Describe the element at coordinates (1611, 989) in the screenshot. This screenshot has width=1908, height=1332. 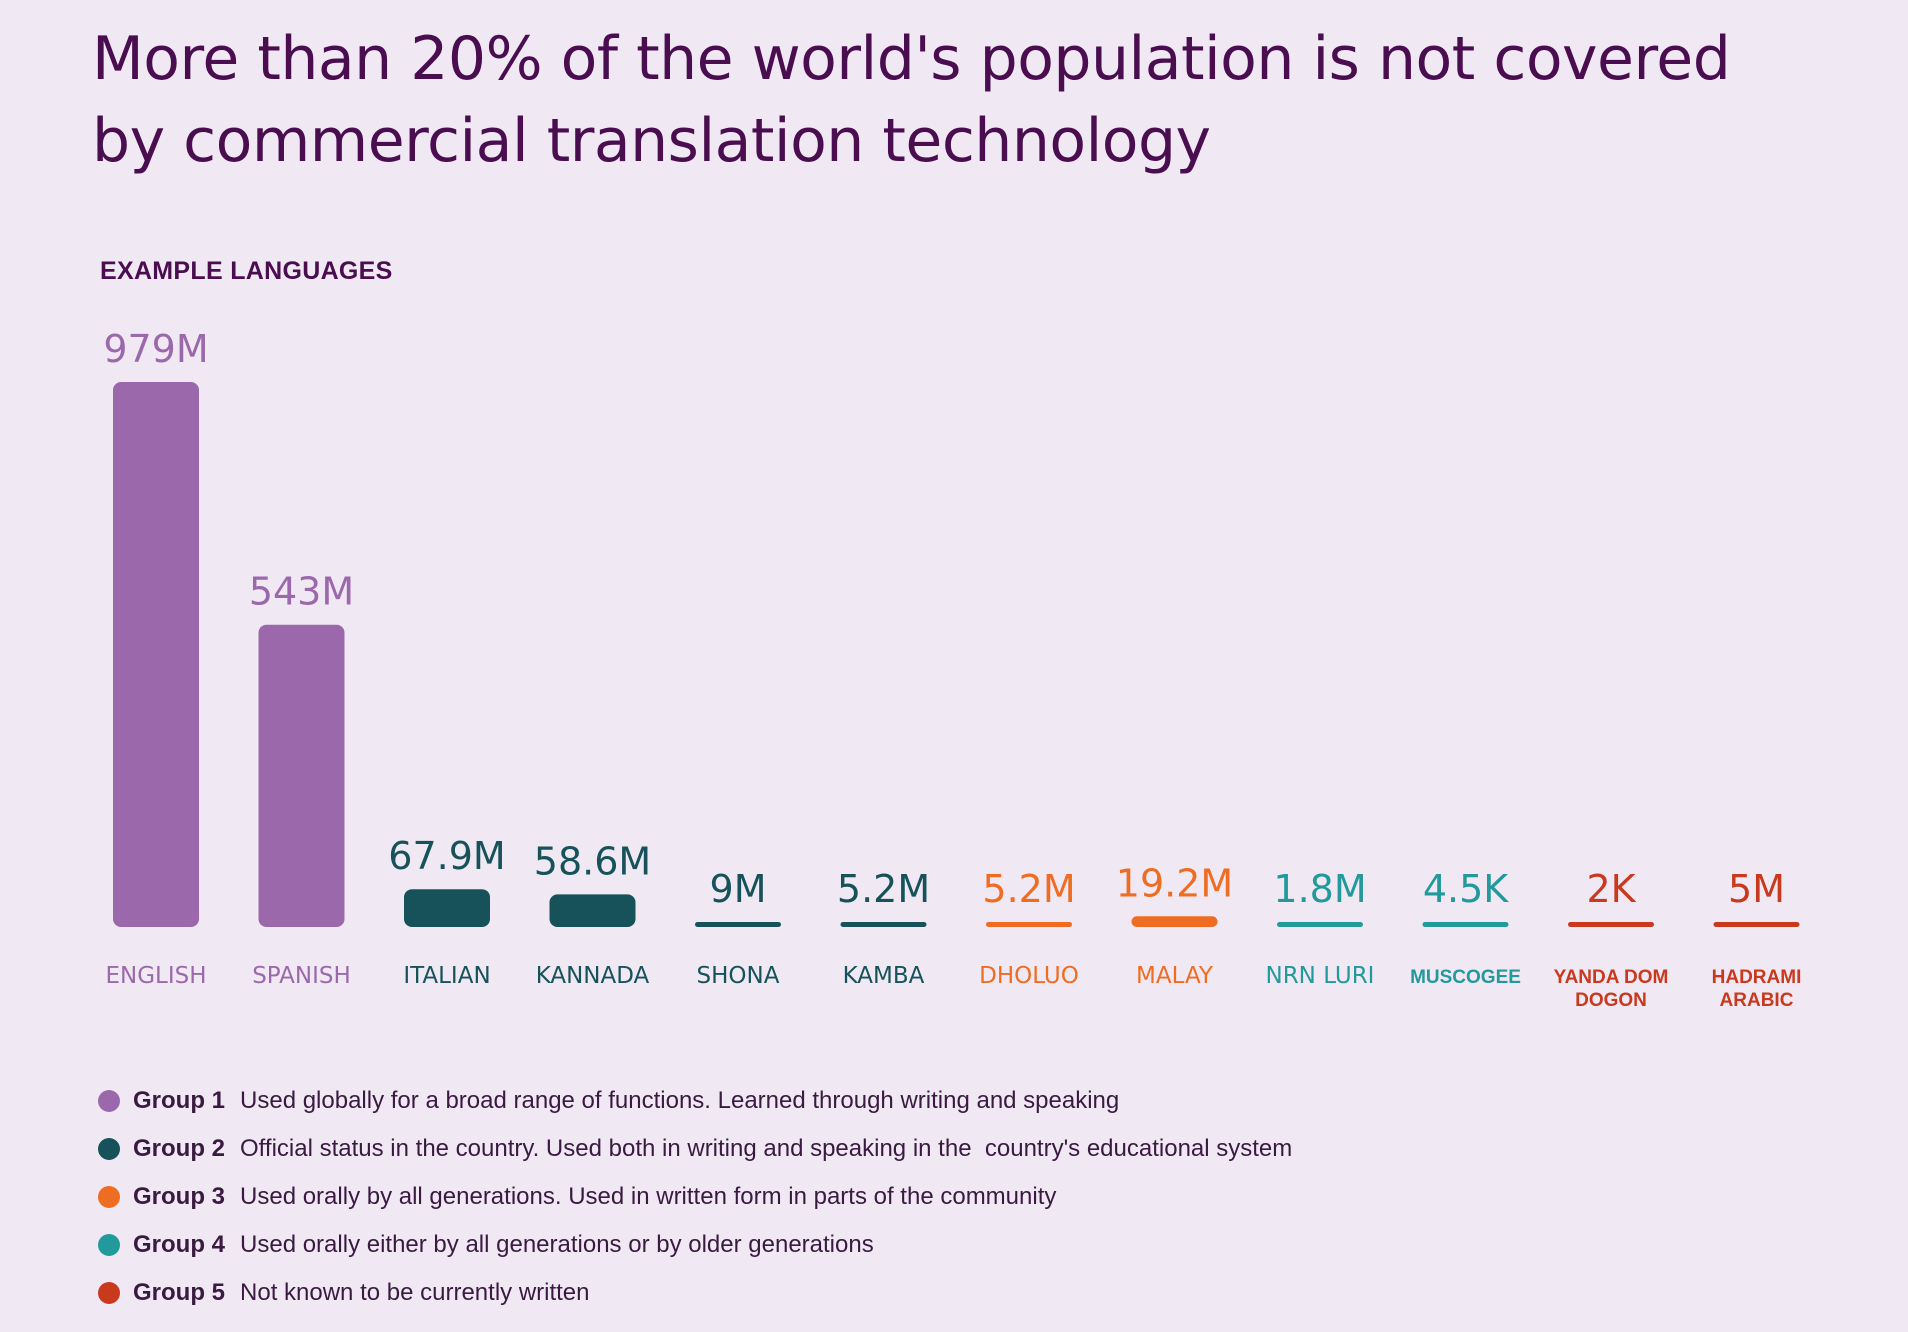
I see `category-label-yanda-dom-dogon: YANDA DOM DOGON` at that location.